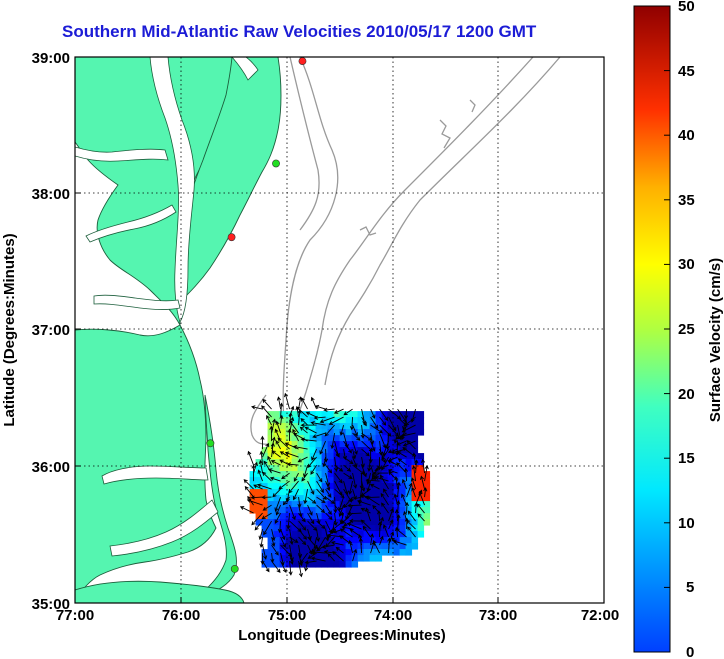  Describe the element at coordinates (51, 194) in the screenshot. I see `y-tick-label: 38:00` at that location.